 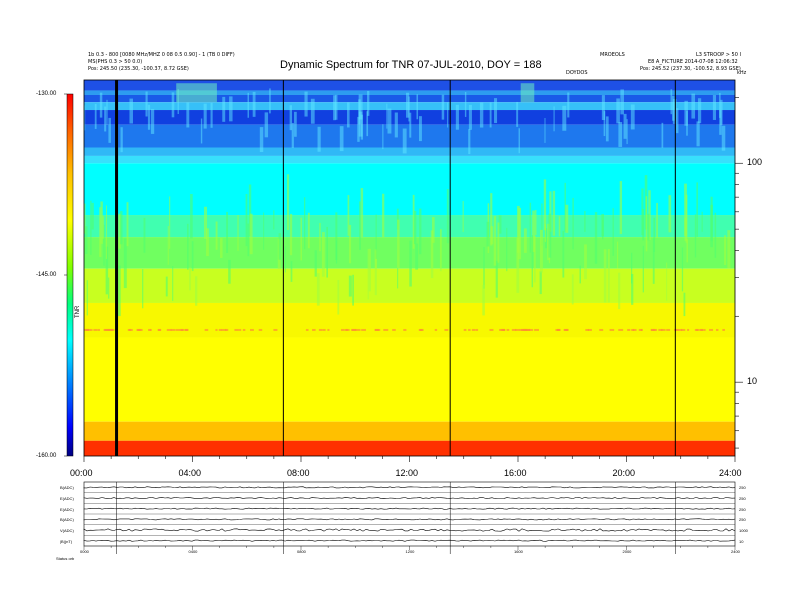 What do you see at coordinates (138, 69) in the screenshot?
I see `header-position-left: Pos: 245.50 (235.30, -100.37, 8.72 GSE)` at bounding box center [138, 69].